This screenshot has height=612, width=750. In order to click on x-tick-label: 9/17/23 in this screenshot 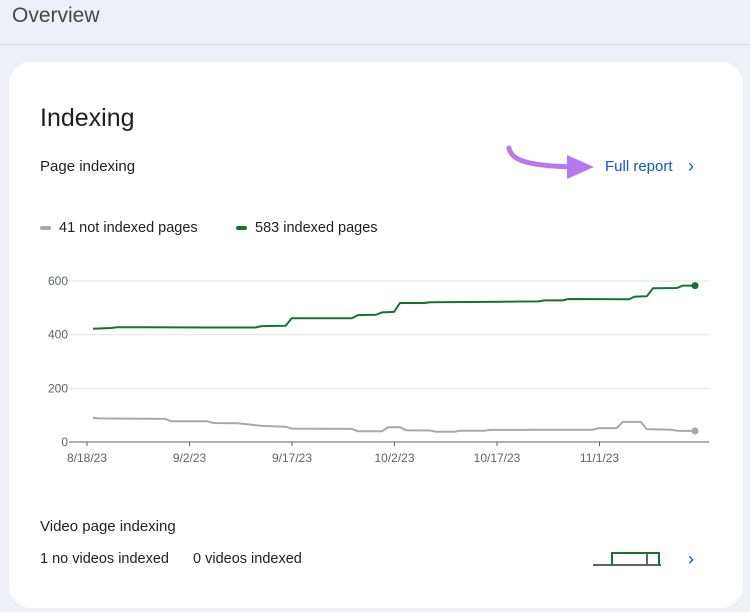, I will do `click(292, 458)`.